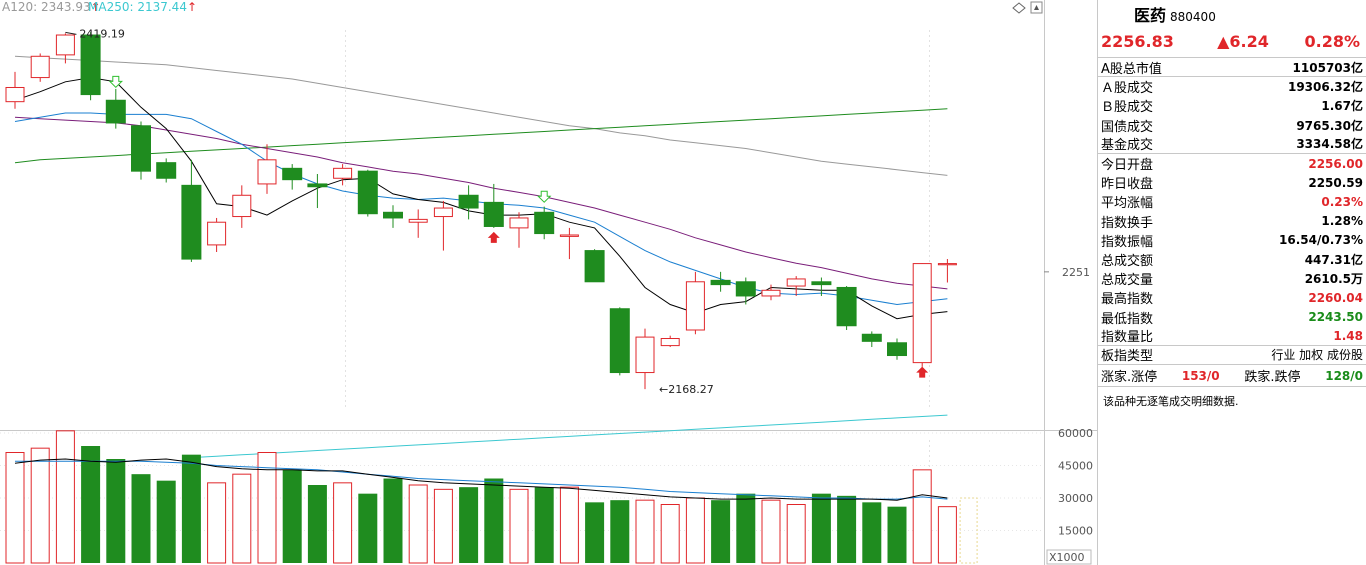 The width and height of the screenshot is (1366, 565). I want to click on stat-row: 板指类型 行业 加权 成份股, so click(1232, 355).